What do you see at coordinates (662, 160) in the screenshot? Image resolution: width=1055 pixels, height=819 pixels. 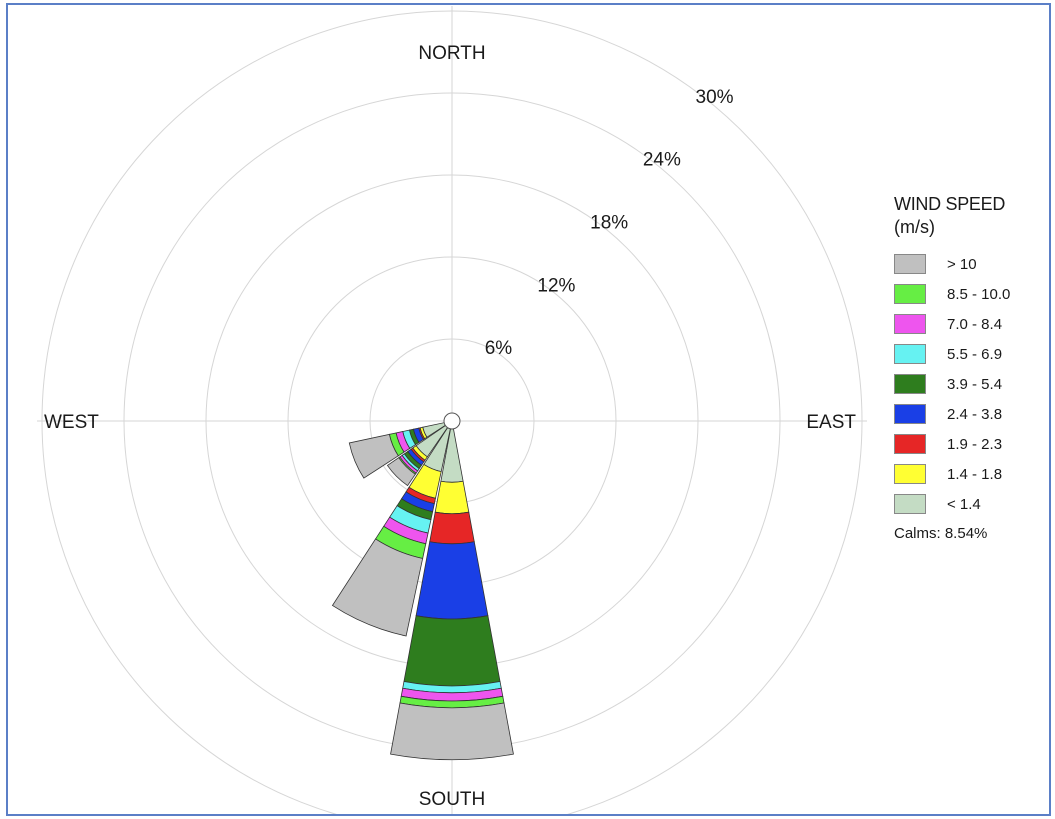 I see `ring-label: 24%` at bounding box center [662, 160].